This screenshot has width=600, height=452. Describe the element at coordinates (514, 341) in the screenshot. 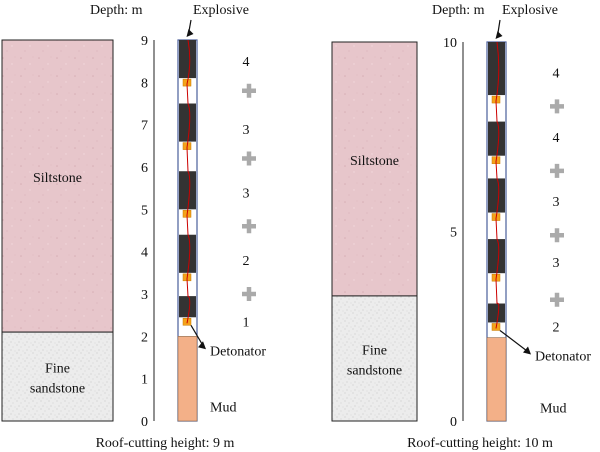

I see `detonator-arrow` at that location.